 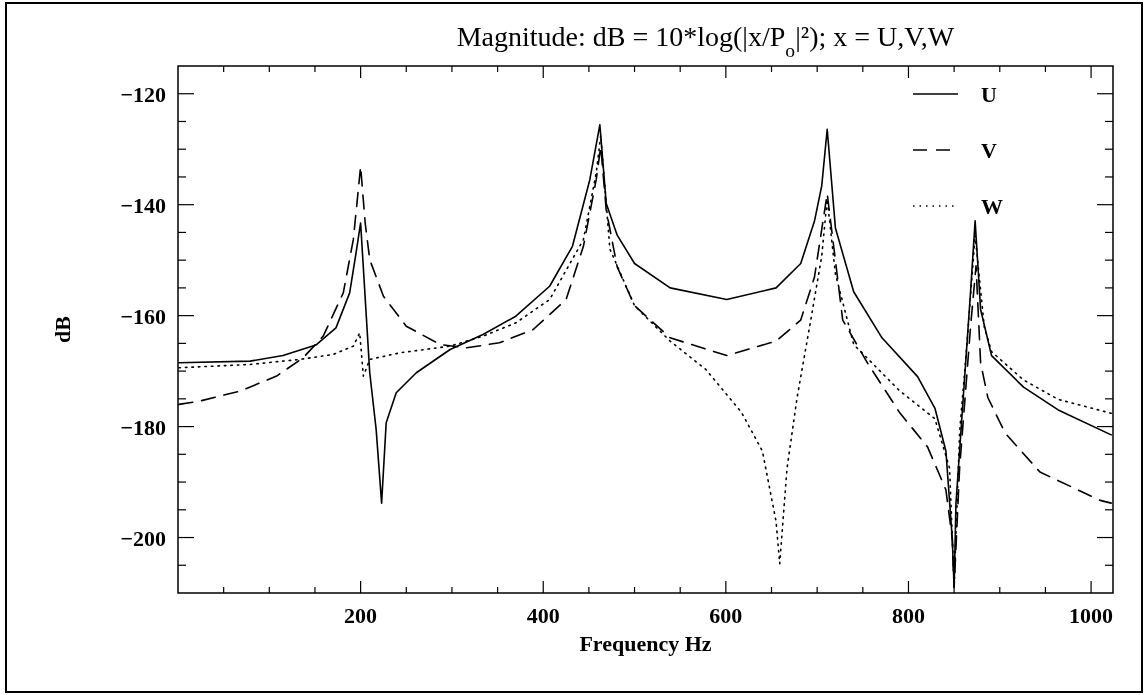 What do you see at coordinates (989, 94) in the screenshot?
I see `legend-label: U` at bounding box center [989, 94].